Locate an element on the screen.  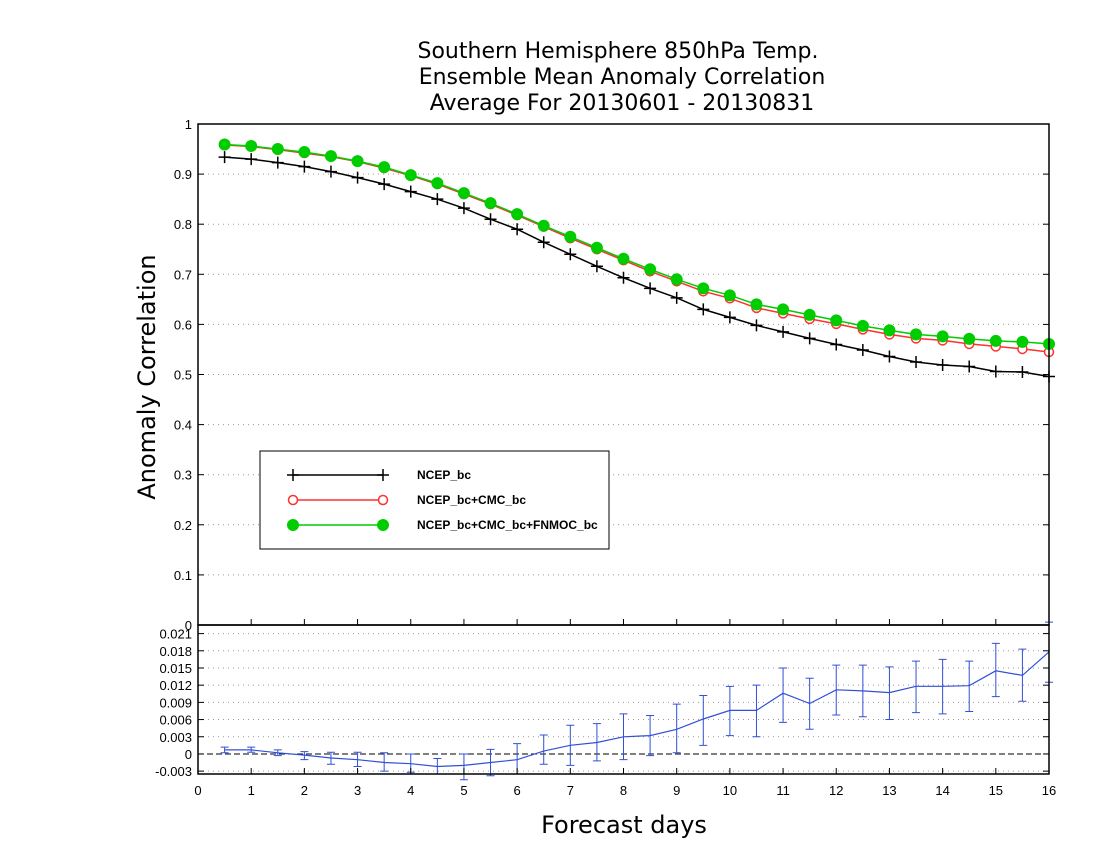
x-tick-label: 12 is located at coordinates (836, 790).